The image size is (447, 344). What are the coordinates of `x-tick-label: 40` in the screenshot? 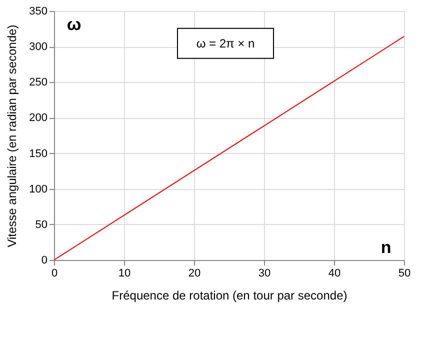 It's located at (334, 274).